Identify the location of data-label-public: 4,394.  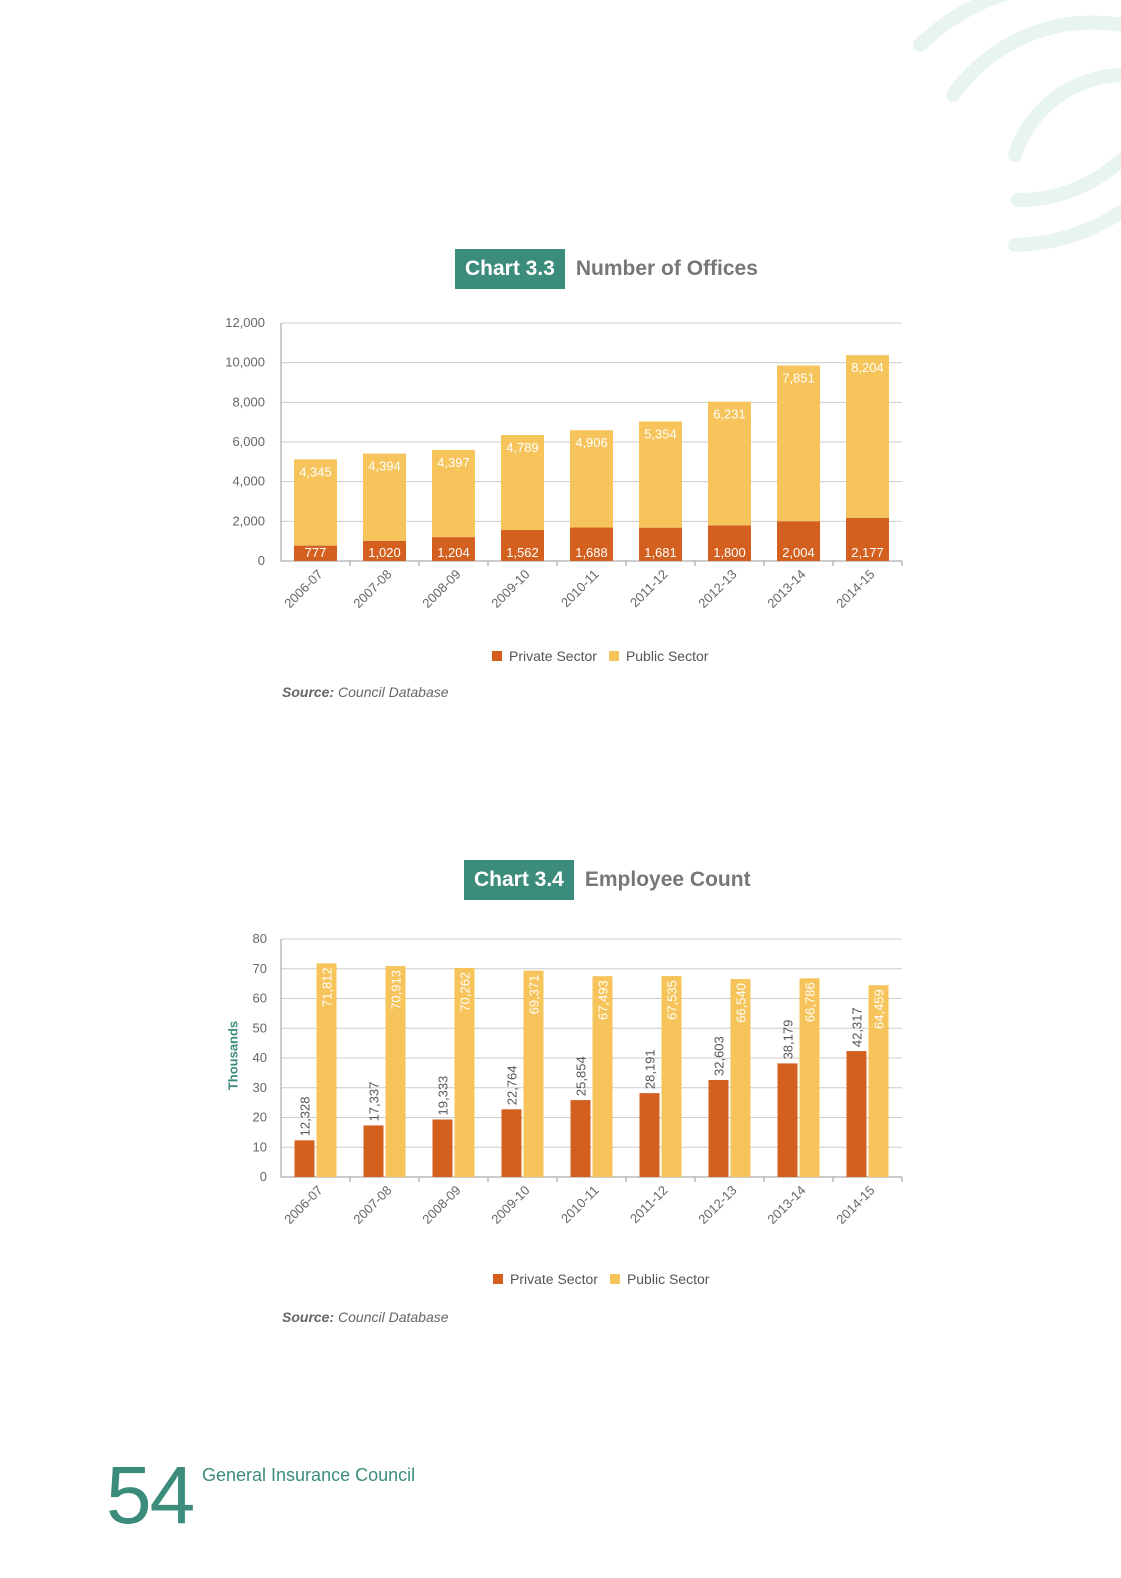
(384, 466).